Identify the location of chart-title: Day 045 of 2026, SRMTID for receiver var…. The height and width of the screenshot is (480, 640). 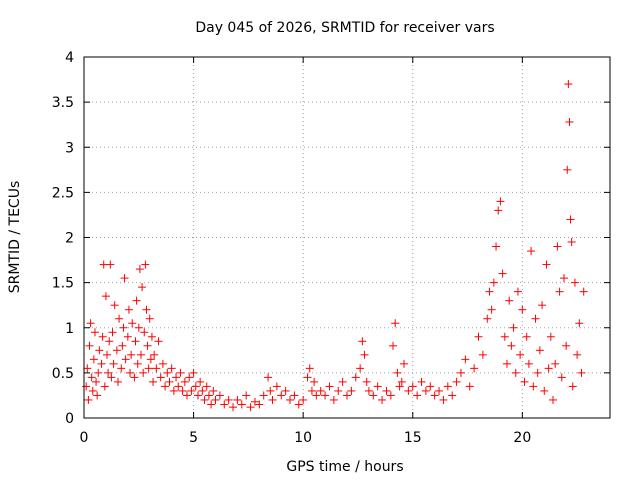
(344, 28).